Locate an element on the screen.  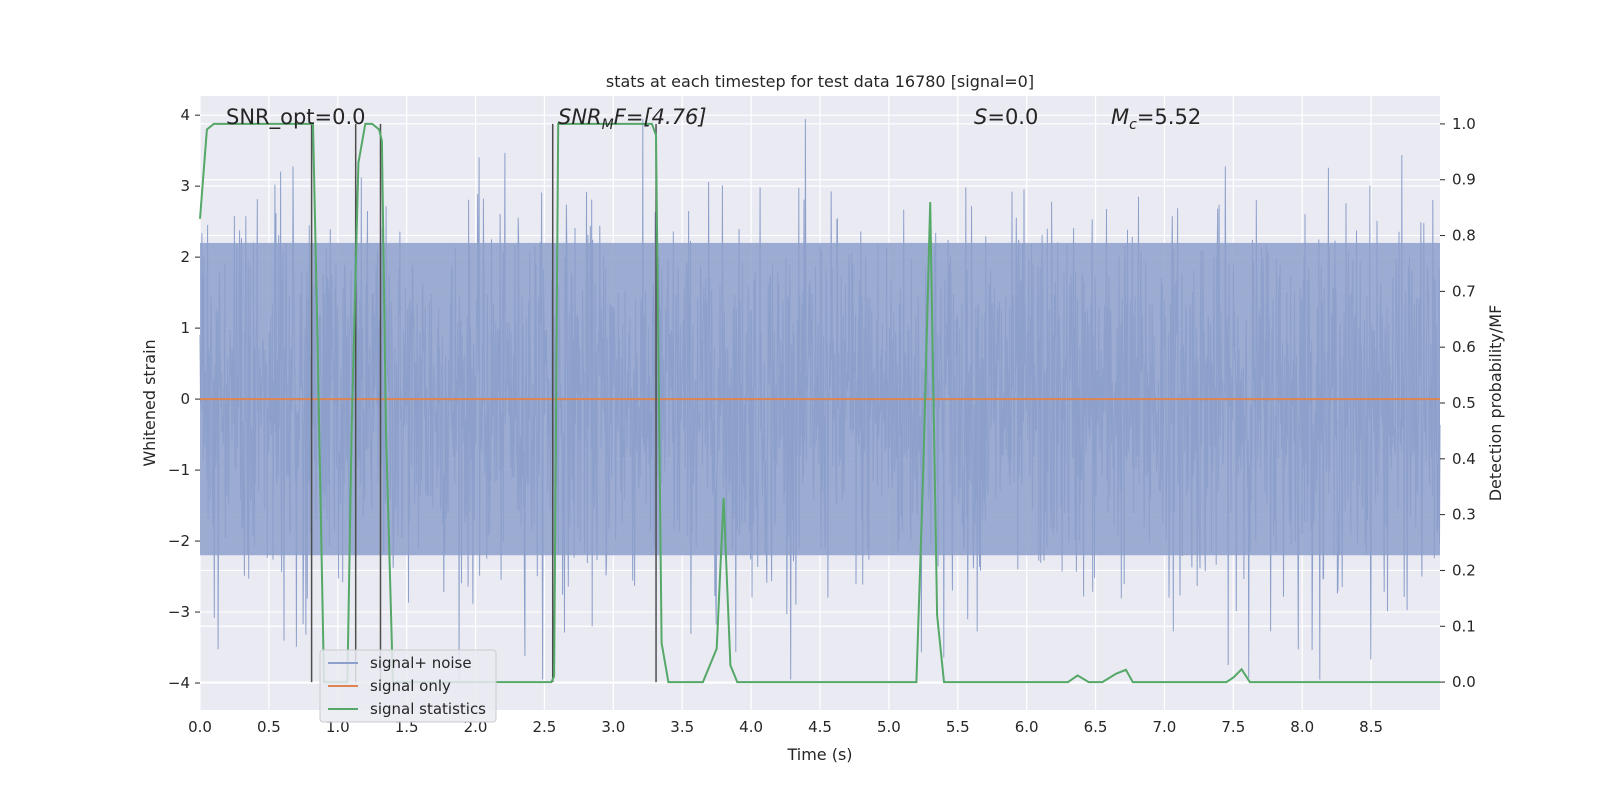
x-tick-label: 0.5 is located at coordinates (269, 727).